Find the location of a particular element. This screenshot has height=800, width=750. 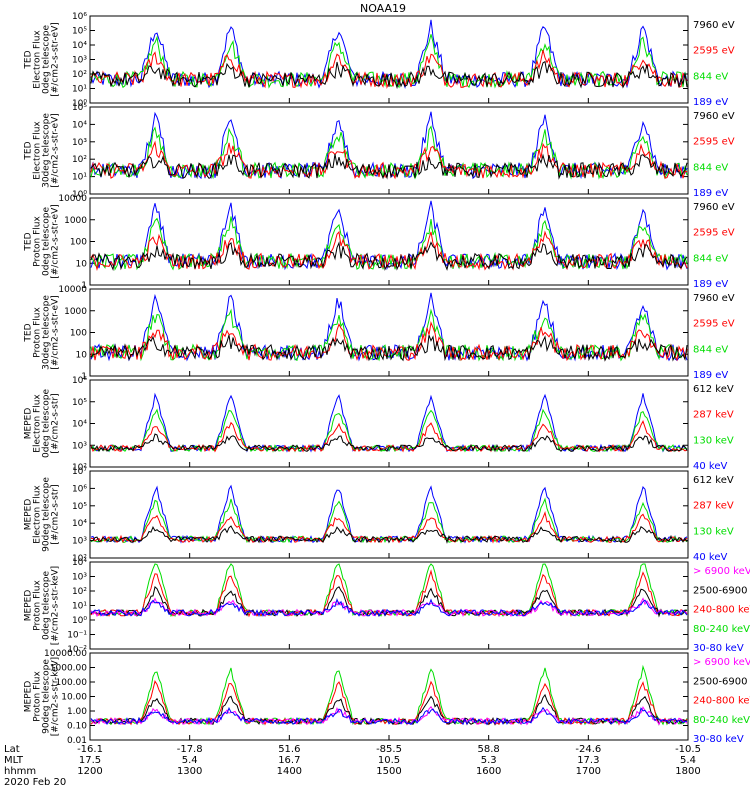

legend-entry: 844 eV is located at coordinates (710, 76).